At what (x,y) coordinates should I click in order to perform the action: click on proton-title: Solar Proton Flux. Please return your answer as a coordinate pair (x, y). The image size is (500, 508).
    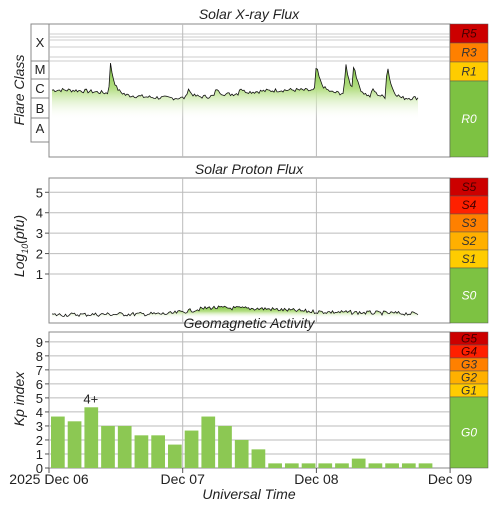
    Looking at the image, I should click on (249, 169).